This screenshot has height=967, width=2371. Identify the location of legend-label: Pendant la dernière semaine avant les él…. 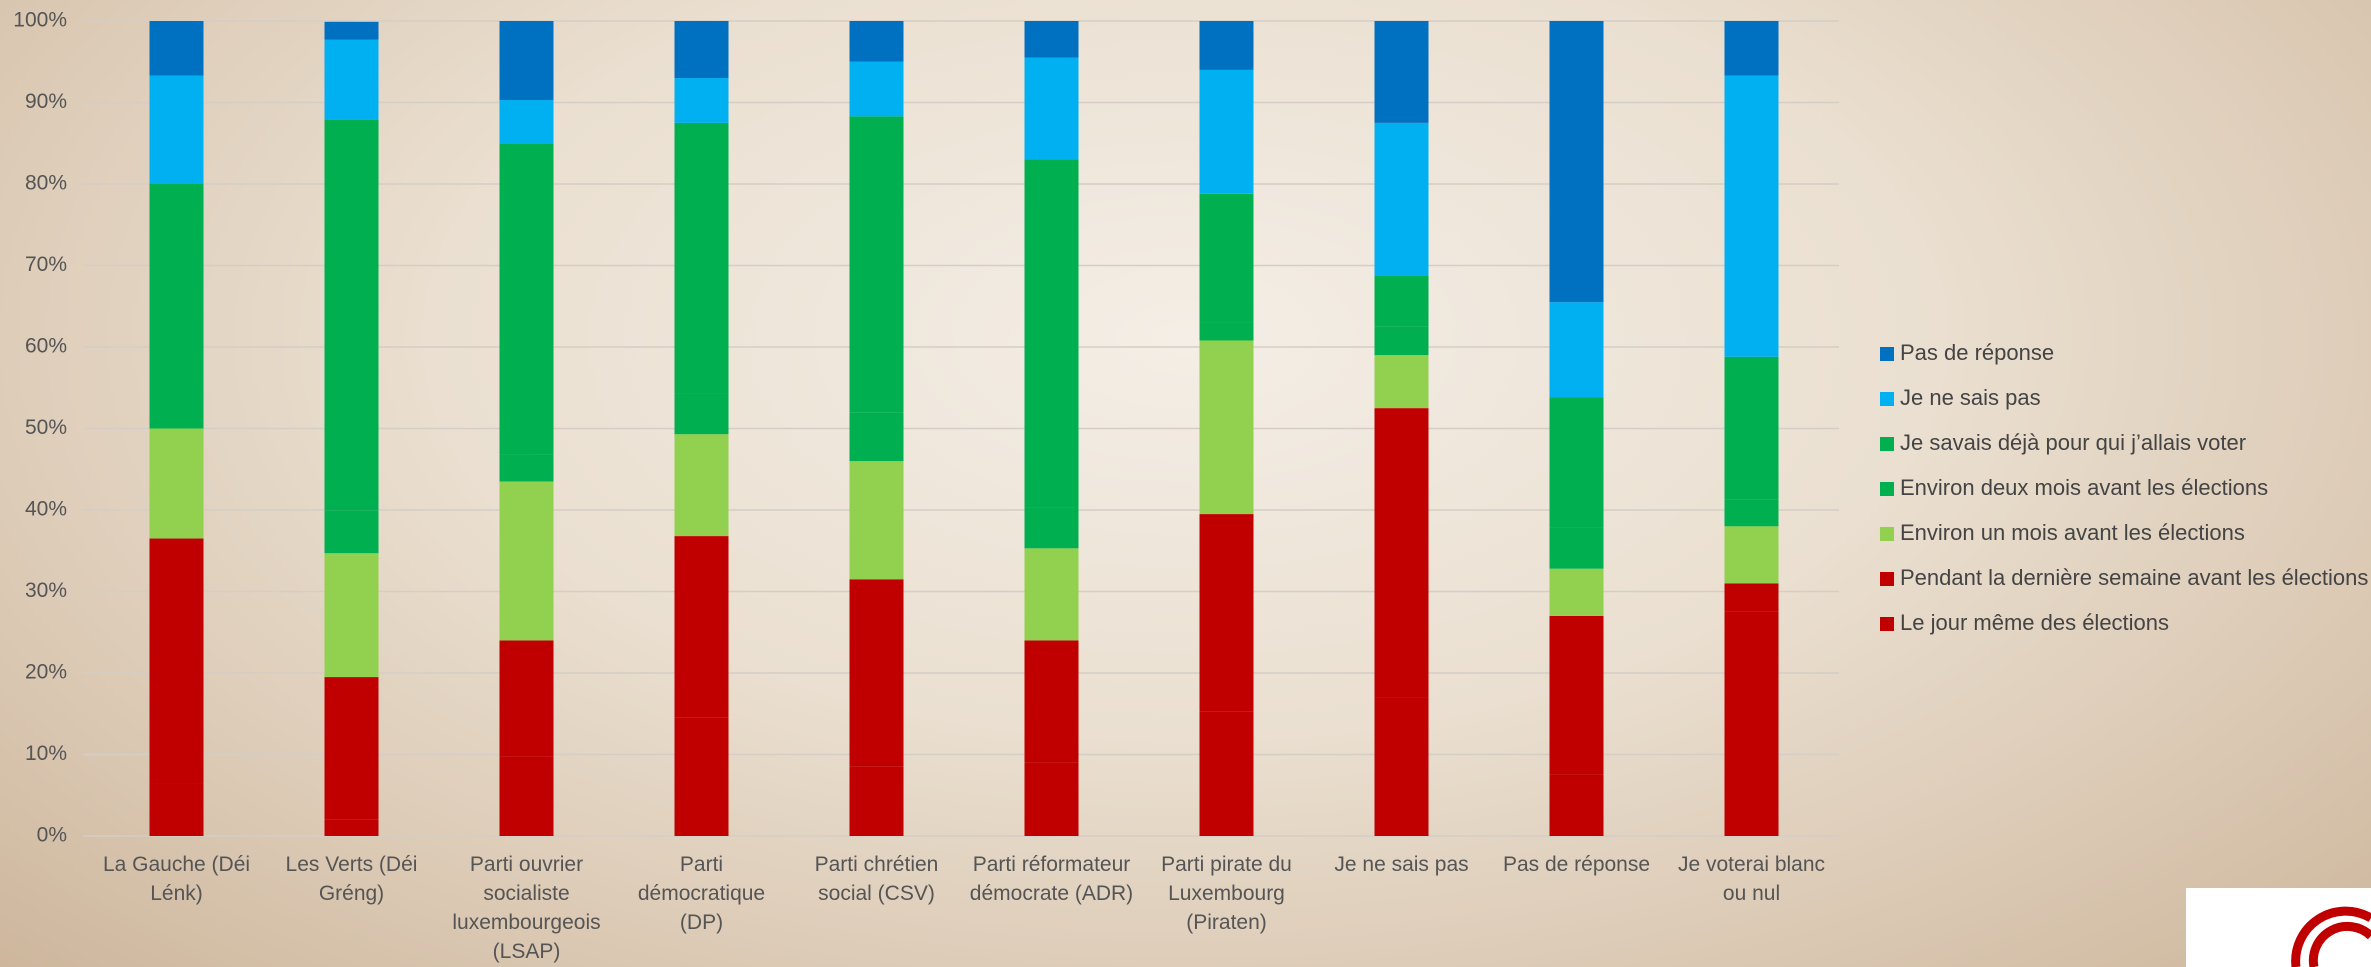
(2134, 577).